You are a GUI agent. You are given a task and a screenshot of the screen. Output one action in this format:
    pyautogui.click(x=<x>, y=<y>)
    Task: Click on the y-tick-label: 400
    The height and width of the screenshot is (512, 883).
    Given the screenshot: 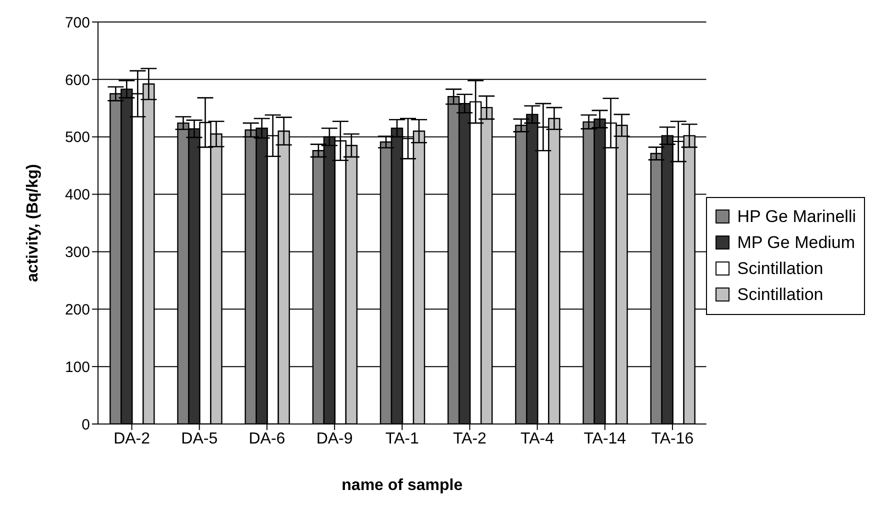 What is the action you would take?
    pyautogui.click(x=77, y=195)
    